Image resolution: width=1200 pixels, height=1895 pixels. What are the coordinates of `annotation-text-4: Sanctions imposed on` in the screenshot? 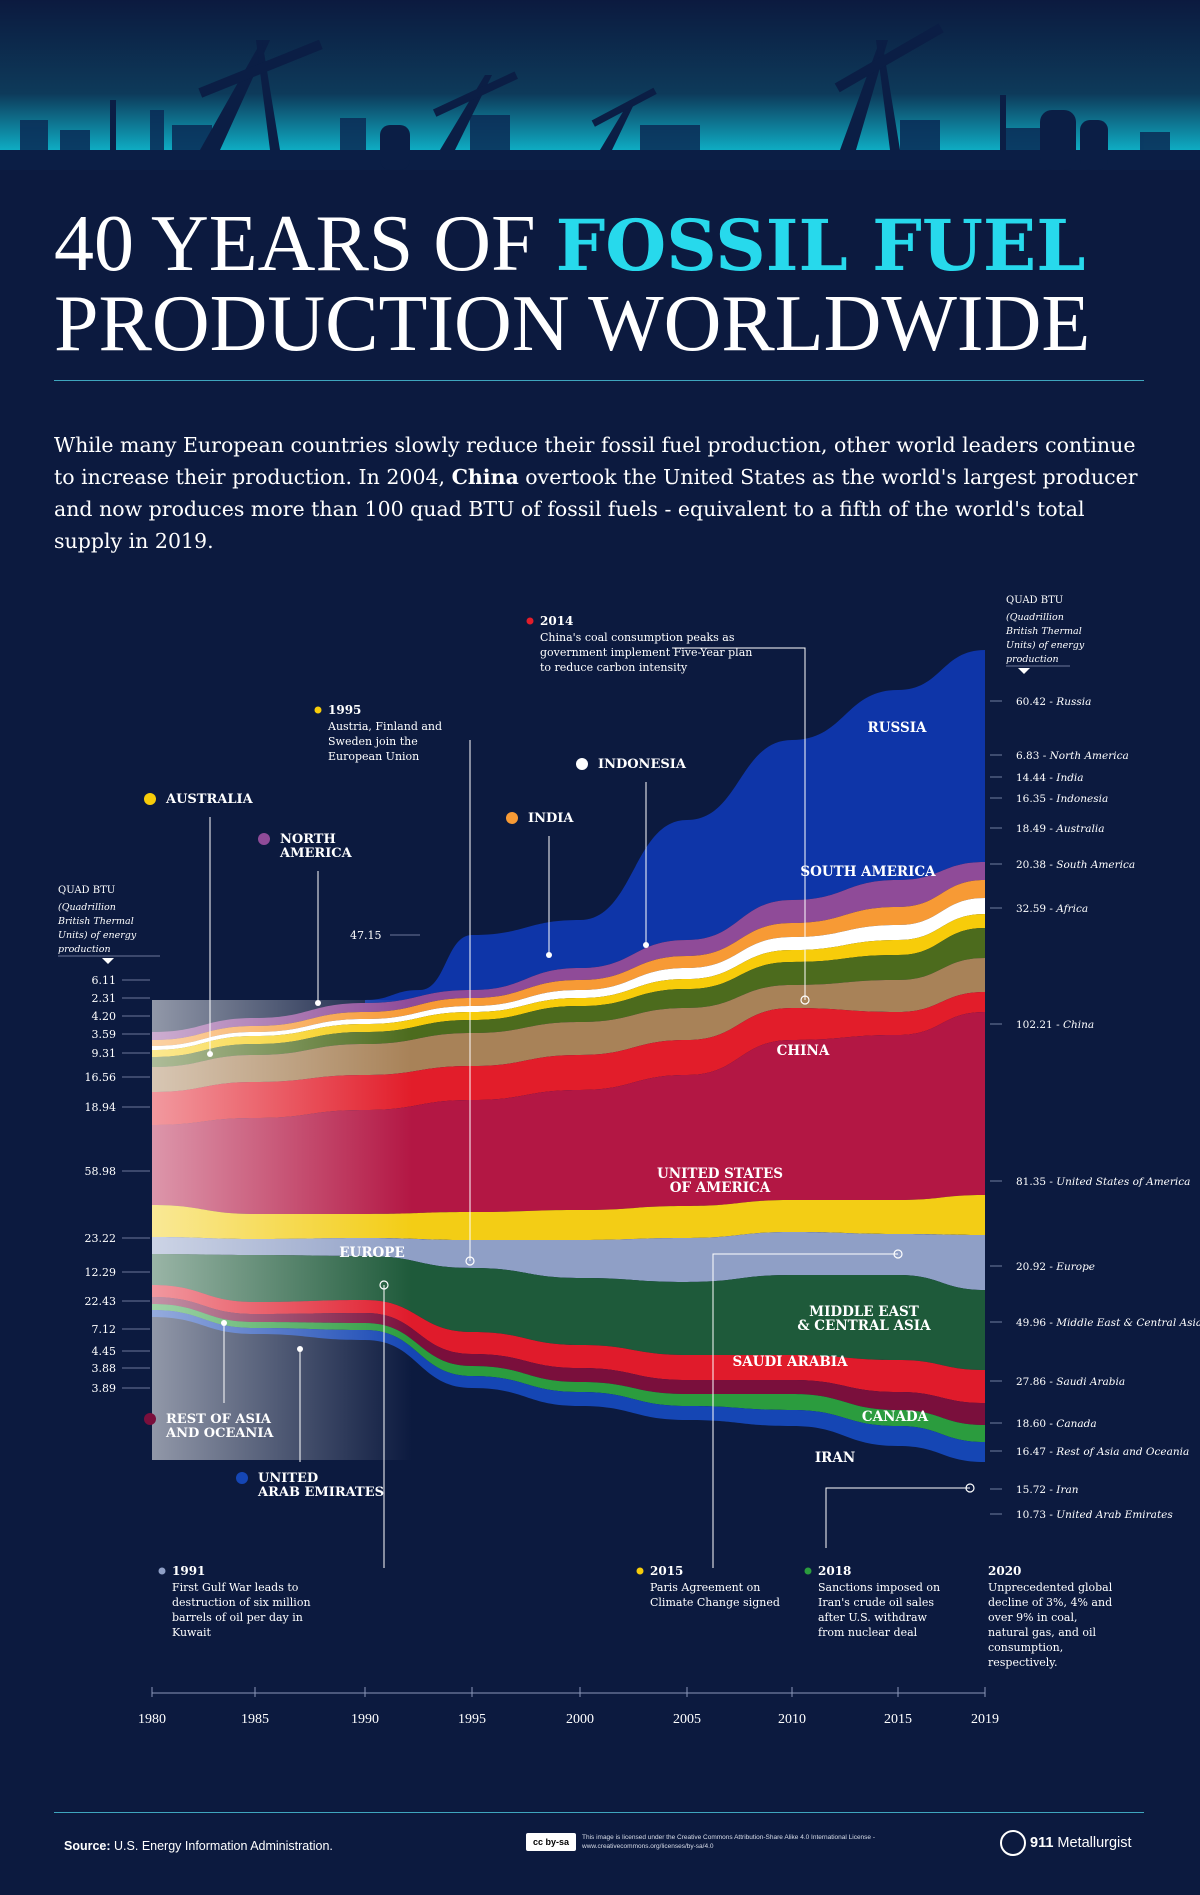 It's located at (879, 1587).